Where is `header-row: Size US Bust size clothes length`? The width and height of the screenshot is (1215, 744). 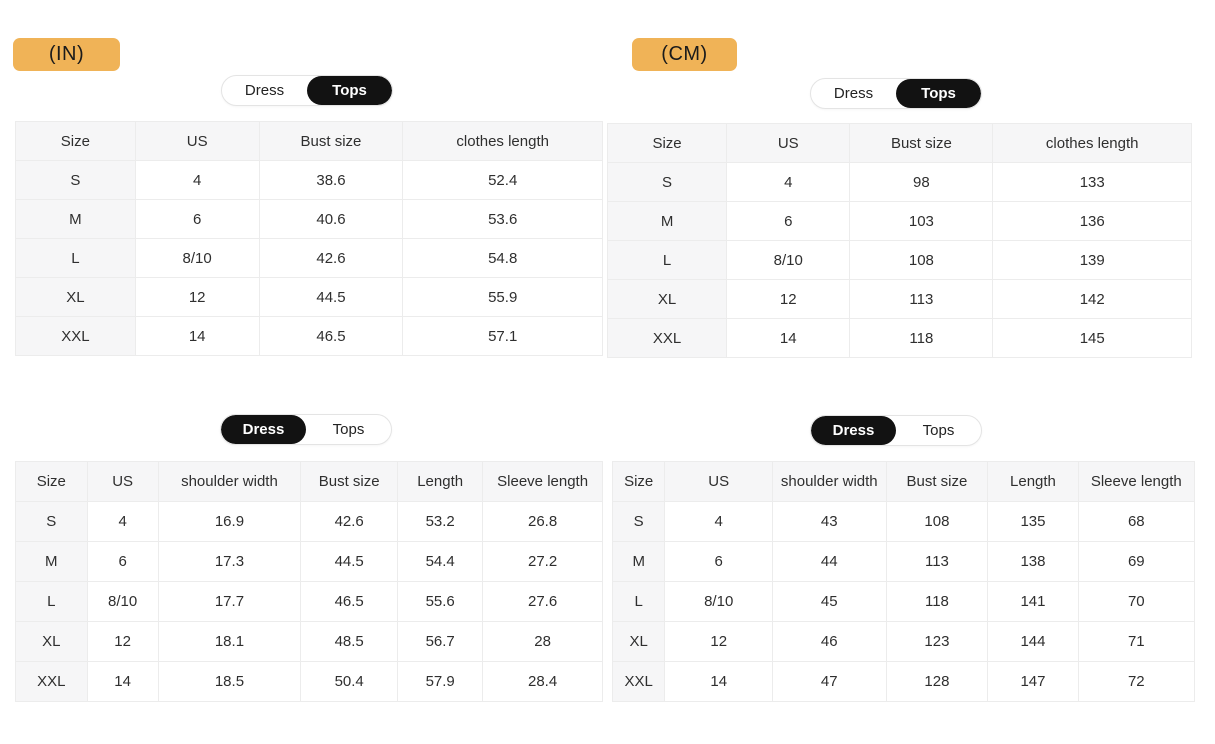 header-row: Size US Bust size clothes length is located at coordinates (899, 143).